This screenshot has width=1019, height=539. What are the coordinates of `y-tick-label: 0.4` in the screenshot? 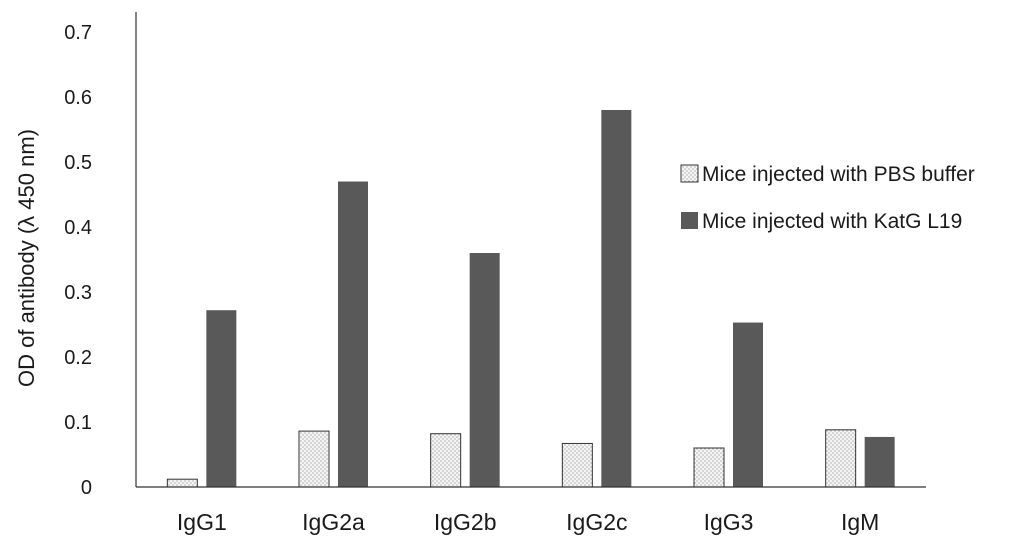 It's located at (78, 228).